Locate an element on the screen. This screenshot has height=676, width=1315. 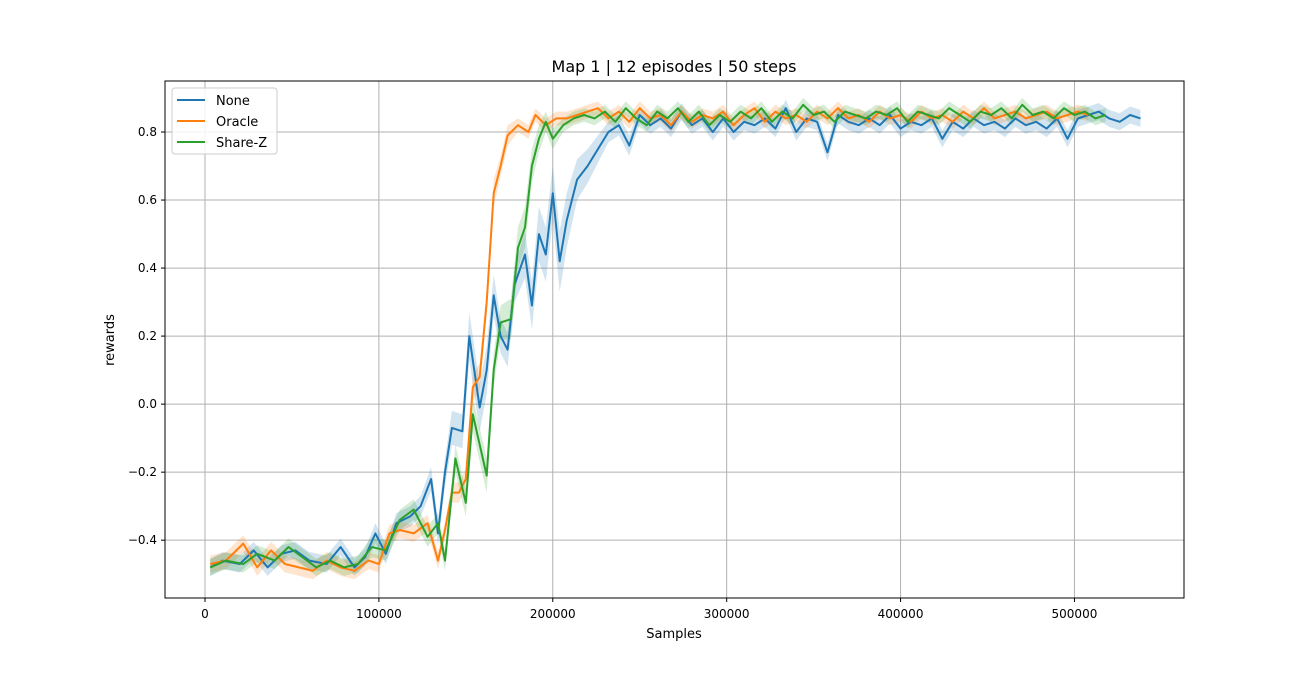
legend: None Oracle Share-Z is located at coordinates (224, 121).